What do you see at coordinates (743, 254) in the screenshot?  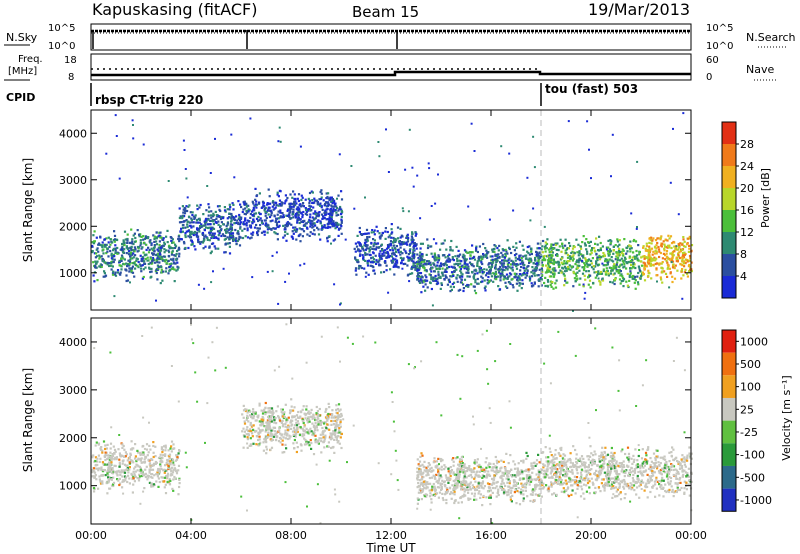 I see `colorbar-tick-label: 8` at bounding box center [743, 254].